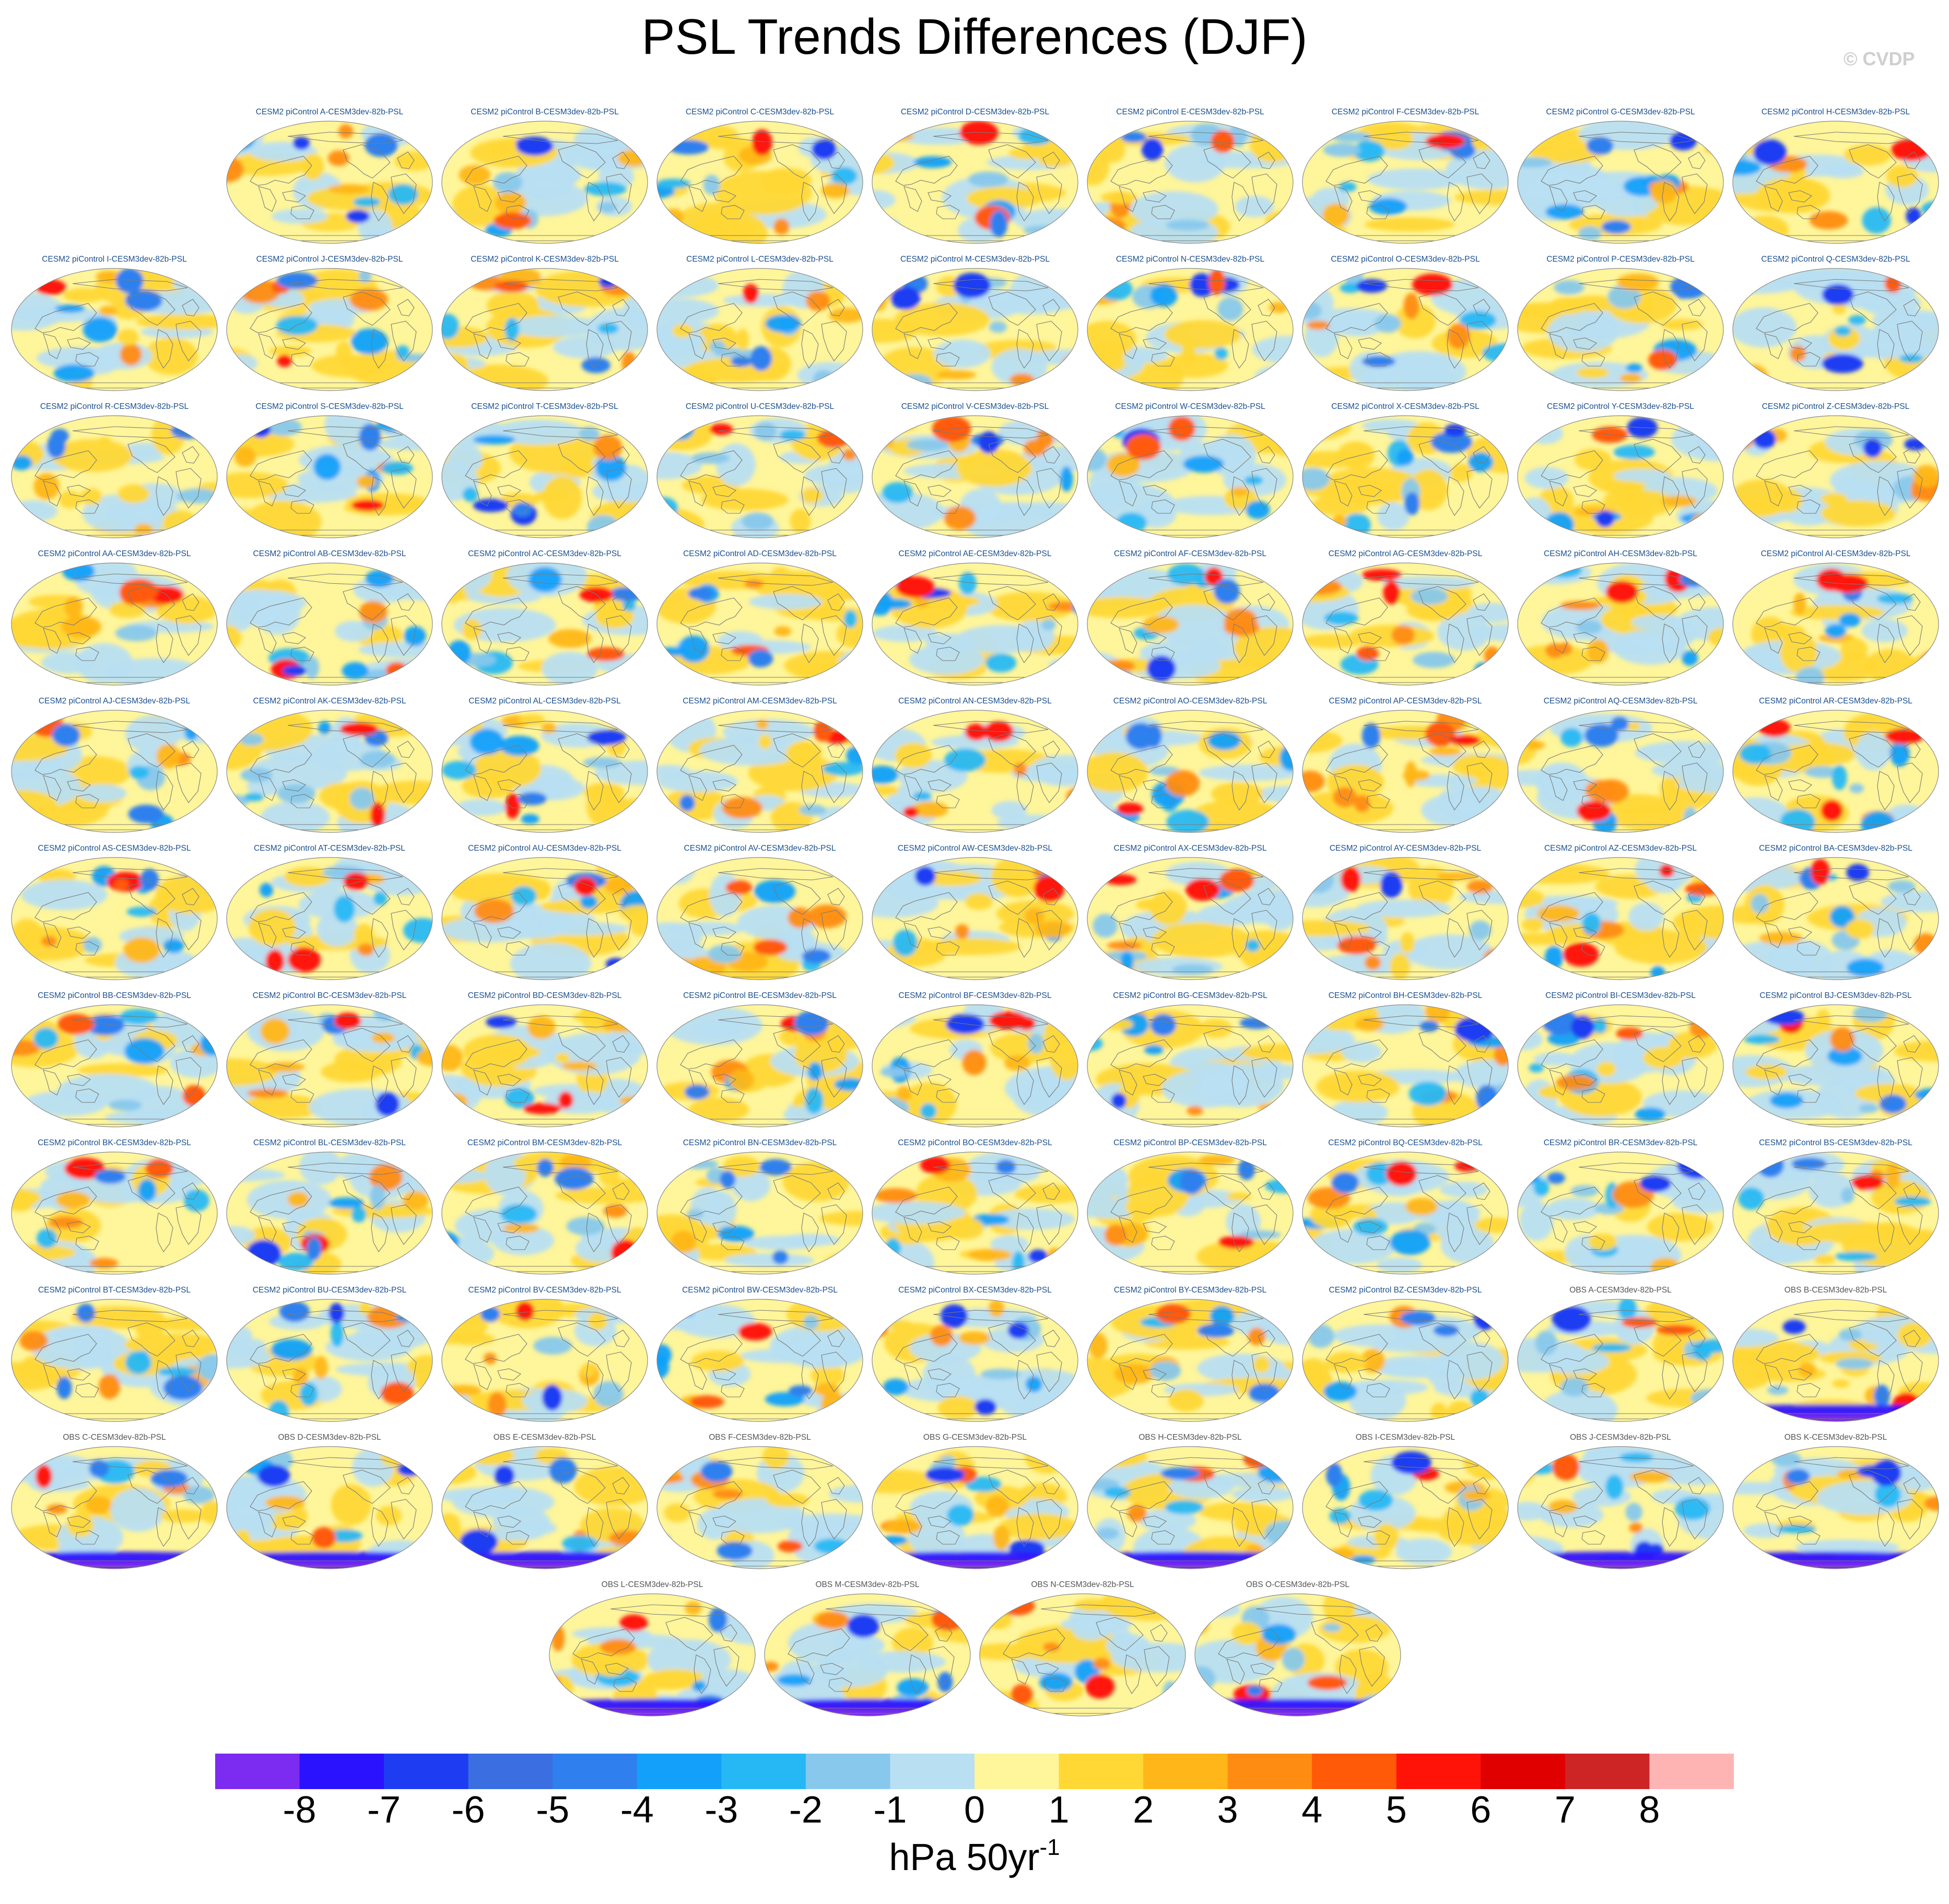  I want to click on panel-title: CESM2 piControl BW-CESM3dev-82b-PSL, so click(760, 1290).